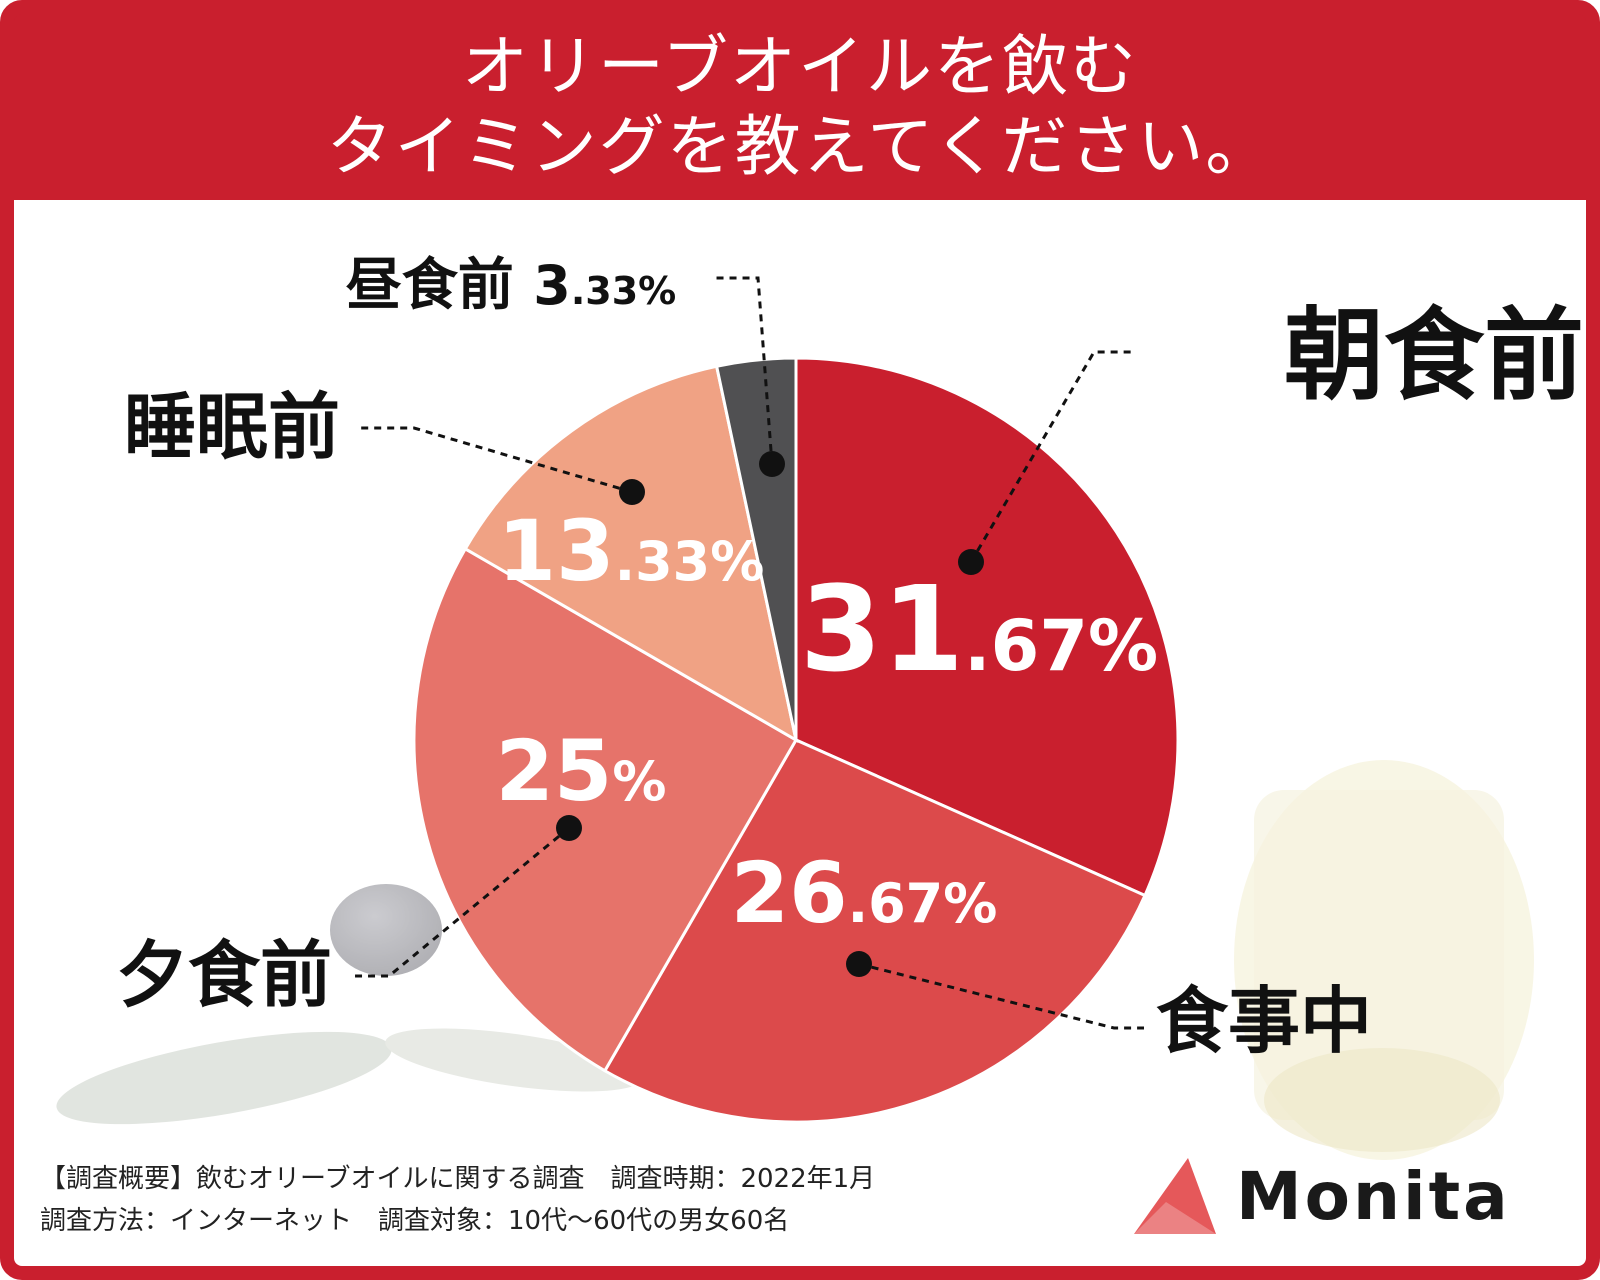 The height and width of the screenshot is (1280, 1600). Describe the element at coordinates (1175, 1196) in the screenshot. I see `monita-logo-icon` at that location.